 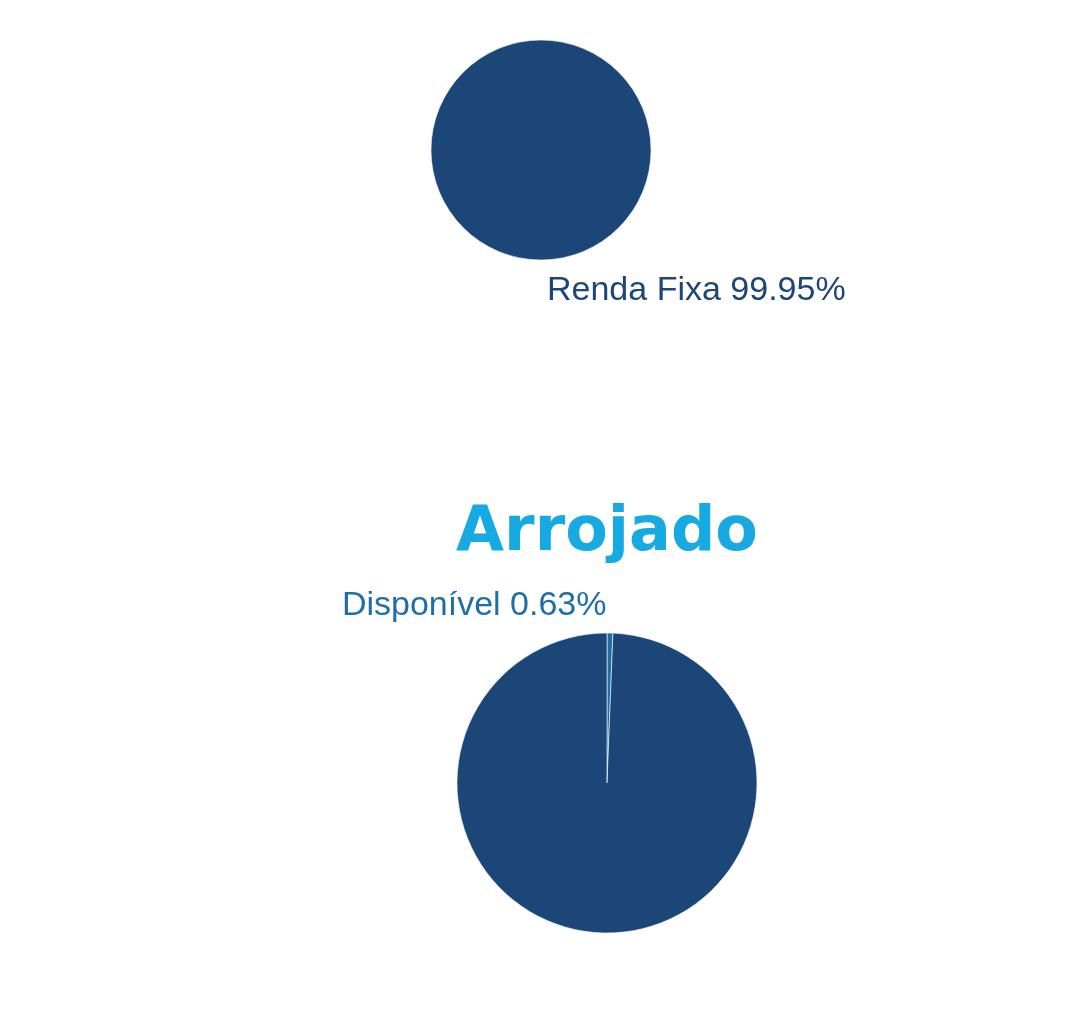 What do you see at coordinates (607, 528) in the screenshot?
I see `chart-title: Arrojado` at bounding box center [607, 528].